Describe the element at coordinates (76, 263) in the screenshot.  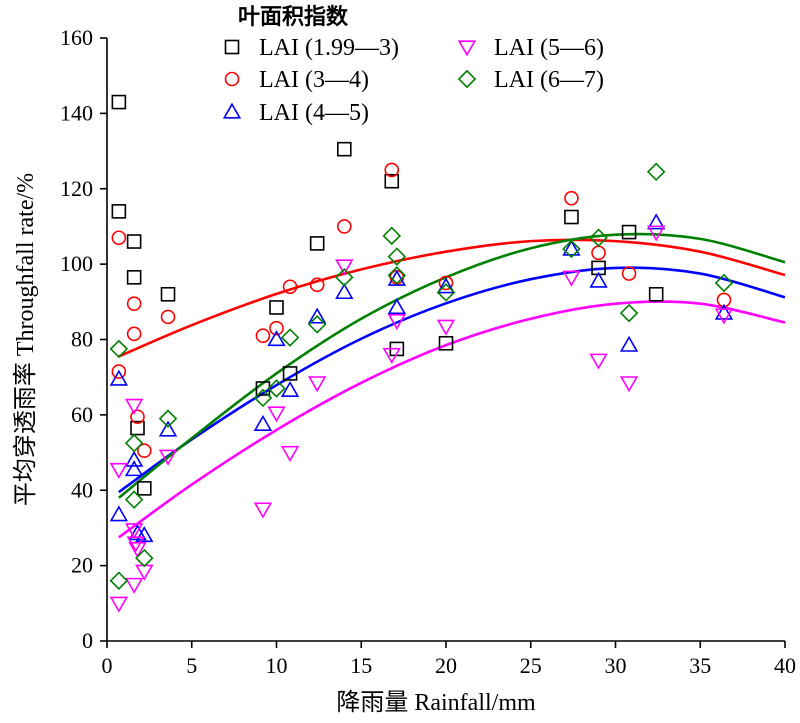
I see `y-tick-label: 100` at that location.